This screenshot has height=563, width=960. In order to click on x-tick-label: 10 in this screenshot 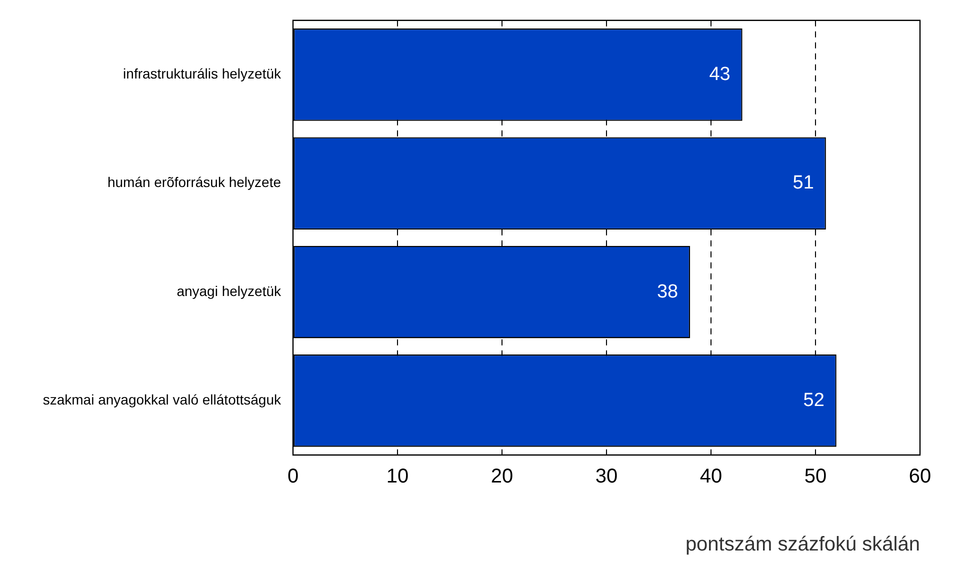, I will do `click(397, 477)`.